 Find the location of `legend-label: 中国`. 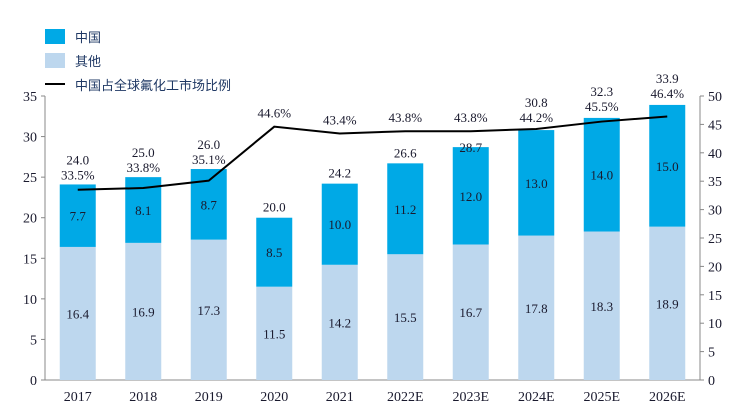

legend-label: 中国 is located at coordinates (88, 38).